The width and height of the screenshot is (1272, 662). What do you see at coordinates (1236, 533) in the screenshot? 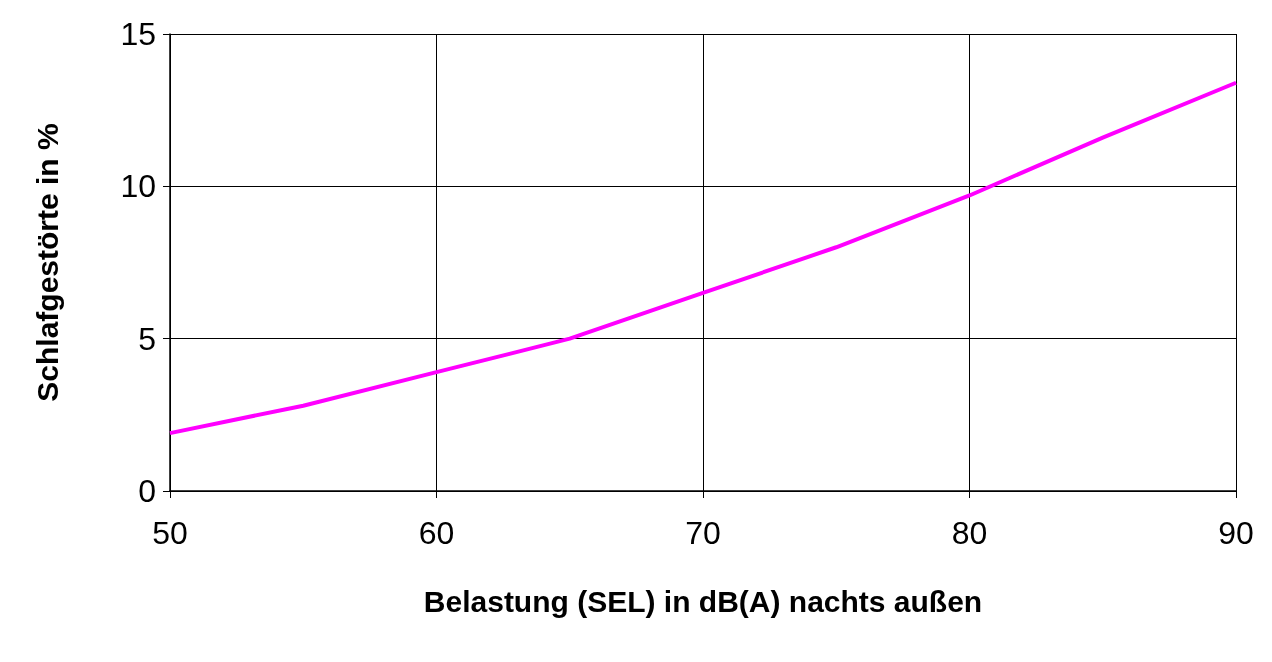
I see `x-tick-label: 90` at bounding box center [1236, 533].